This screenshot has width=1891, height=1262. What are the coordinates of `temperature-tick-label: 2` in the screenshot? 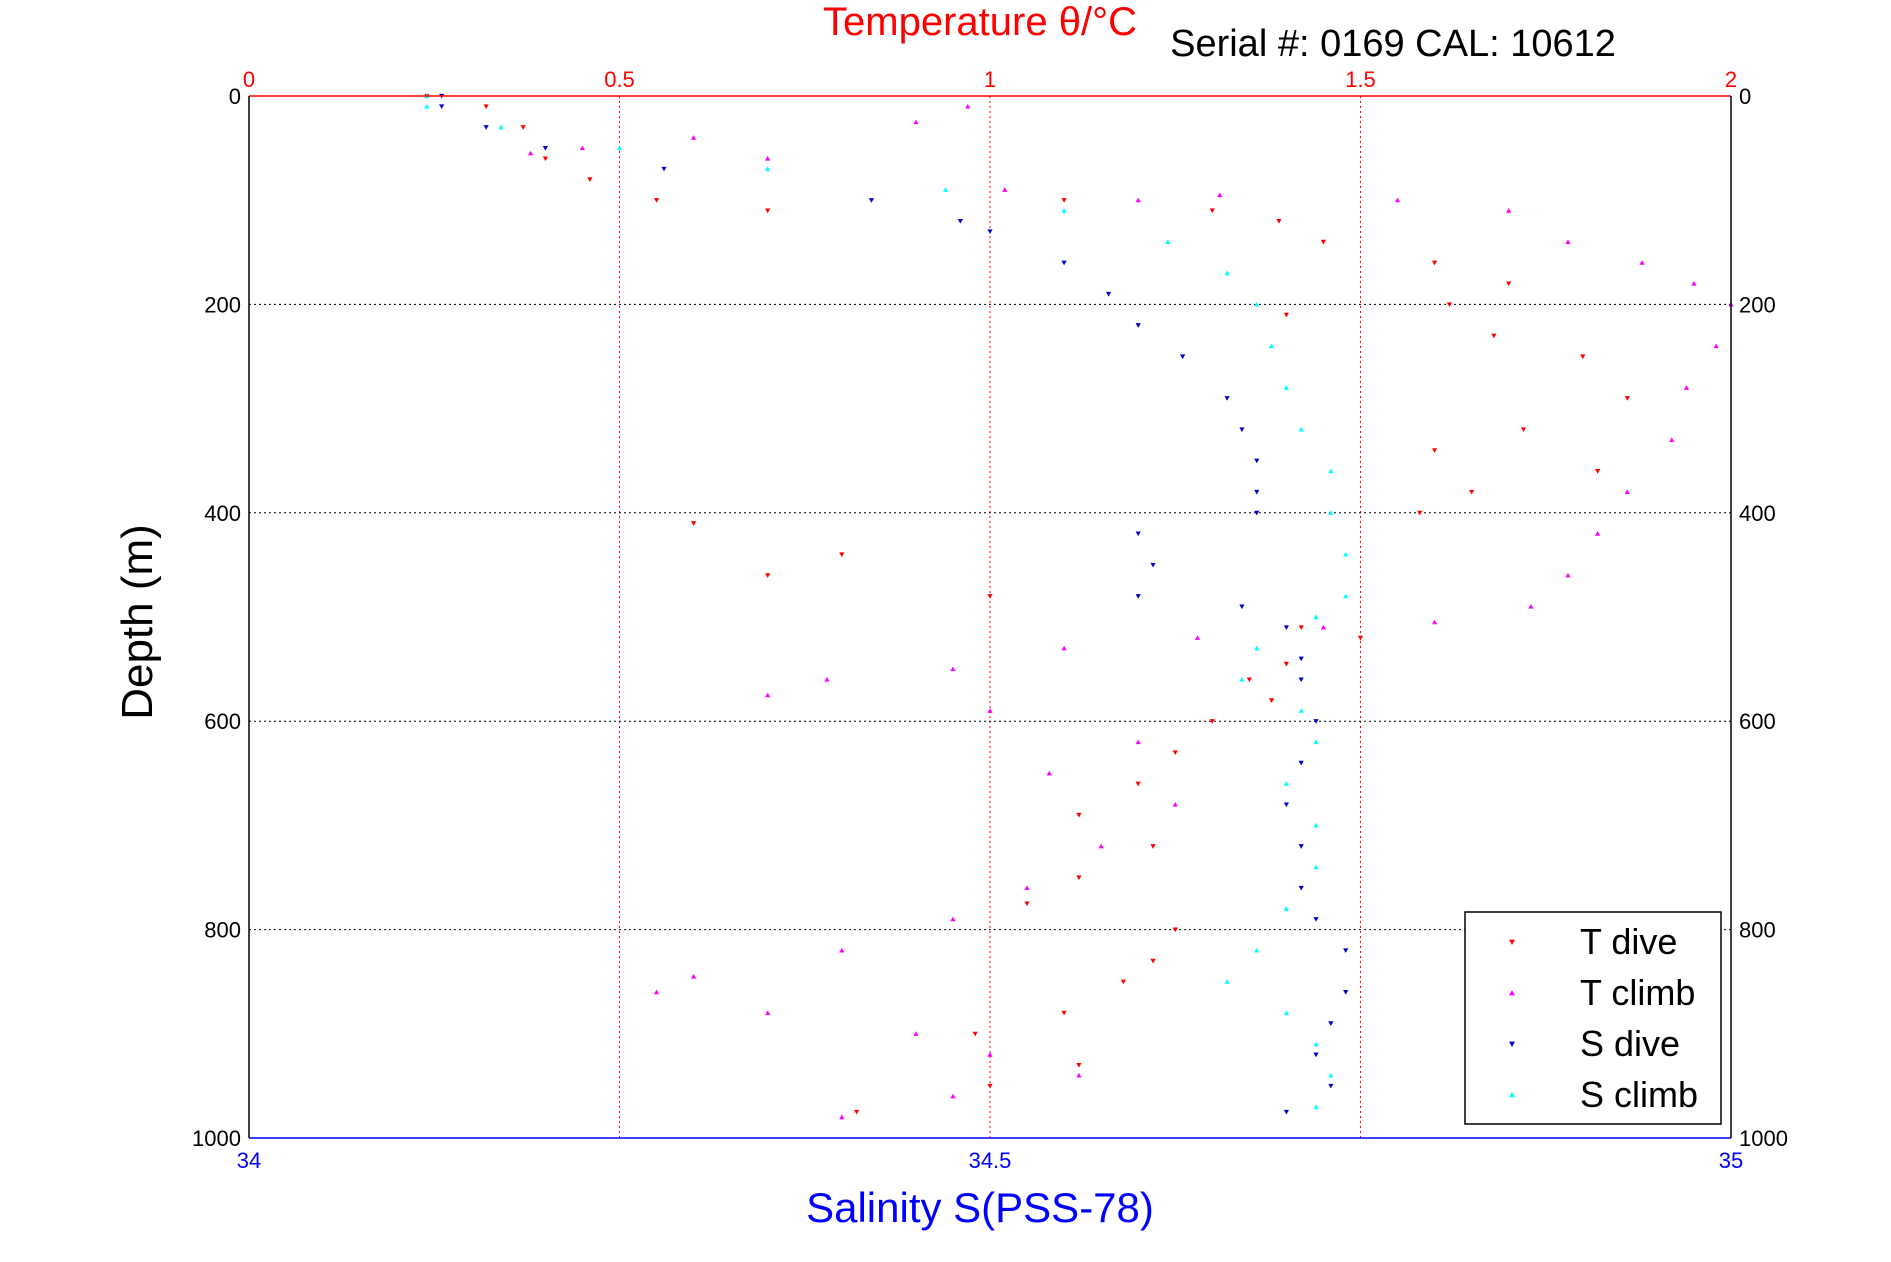 It's located at (1731, 79).